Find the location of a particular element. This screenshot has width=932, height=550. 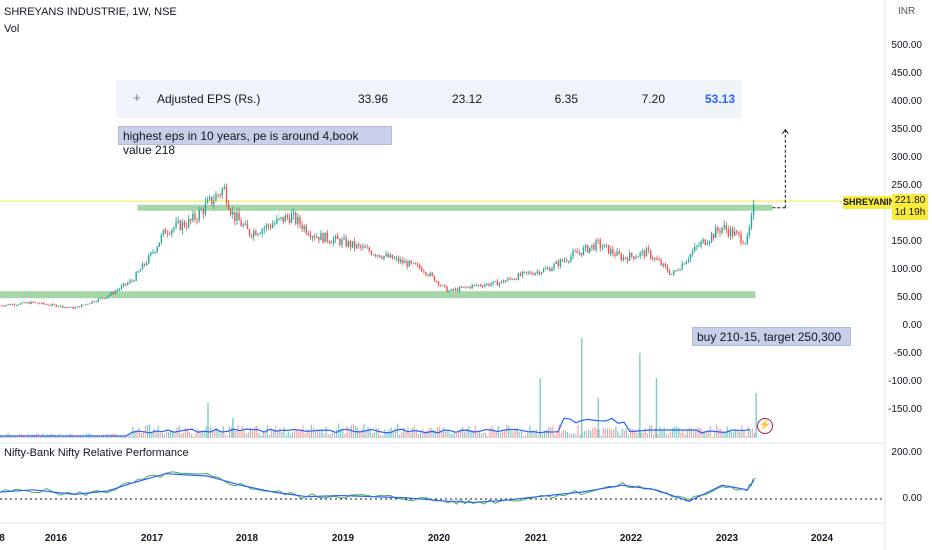

eps-expand-button: + is located at coordinates (137, 97).